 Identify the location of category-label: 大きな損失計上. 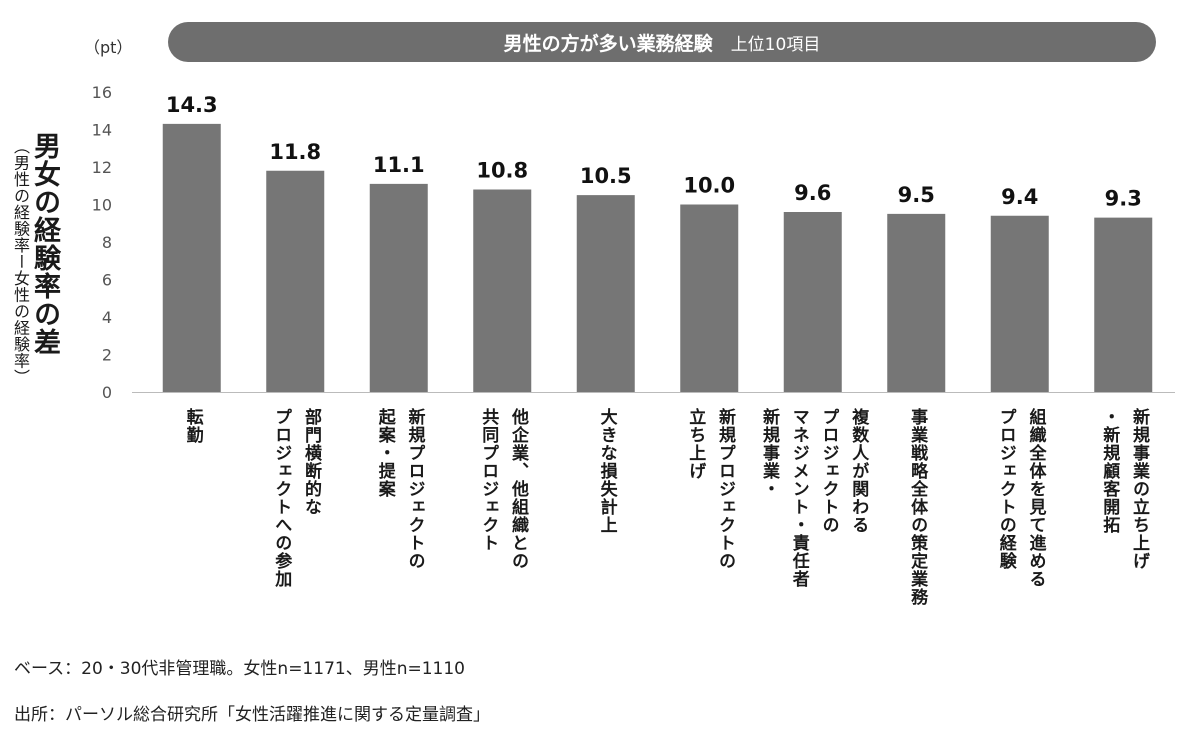
(606, 523).